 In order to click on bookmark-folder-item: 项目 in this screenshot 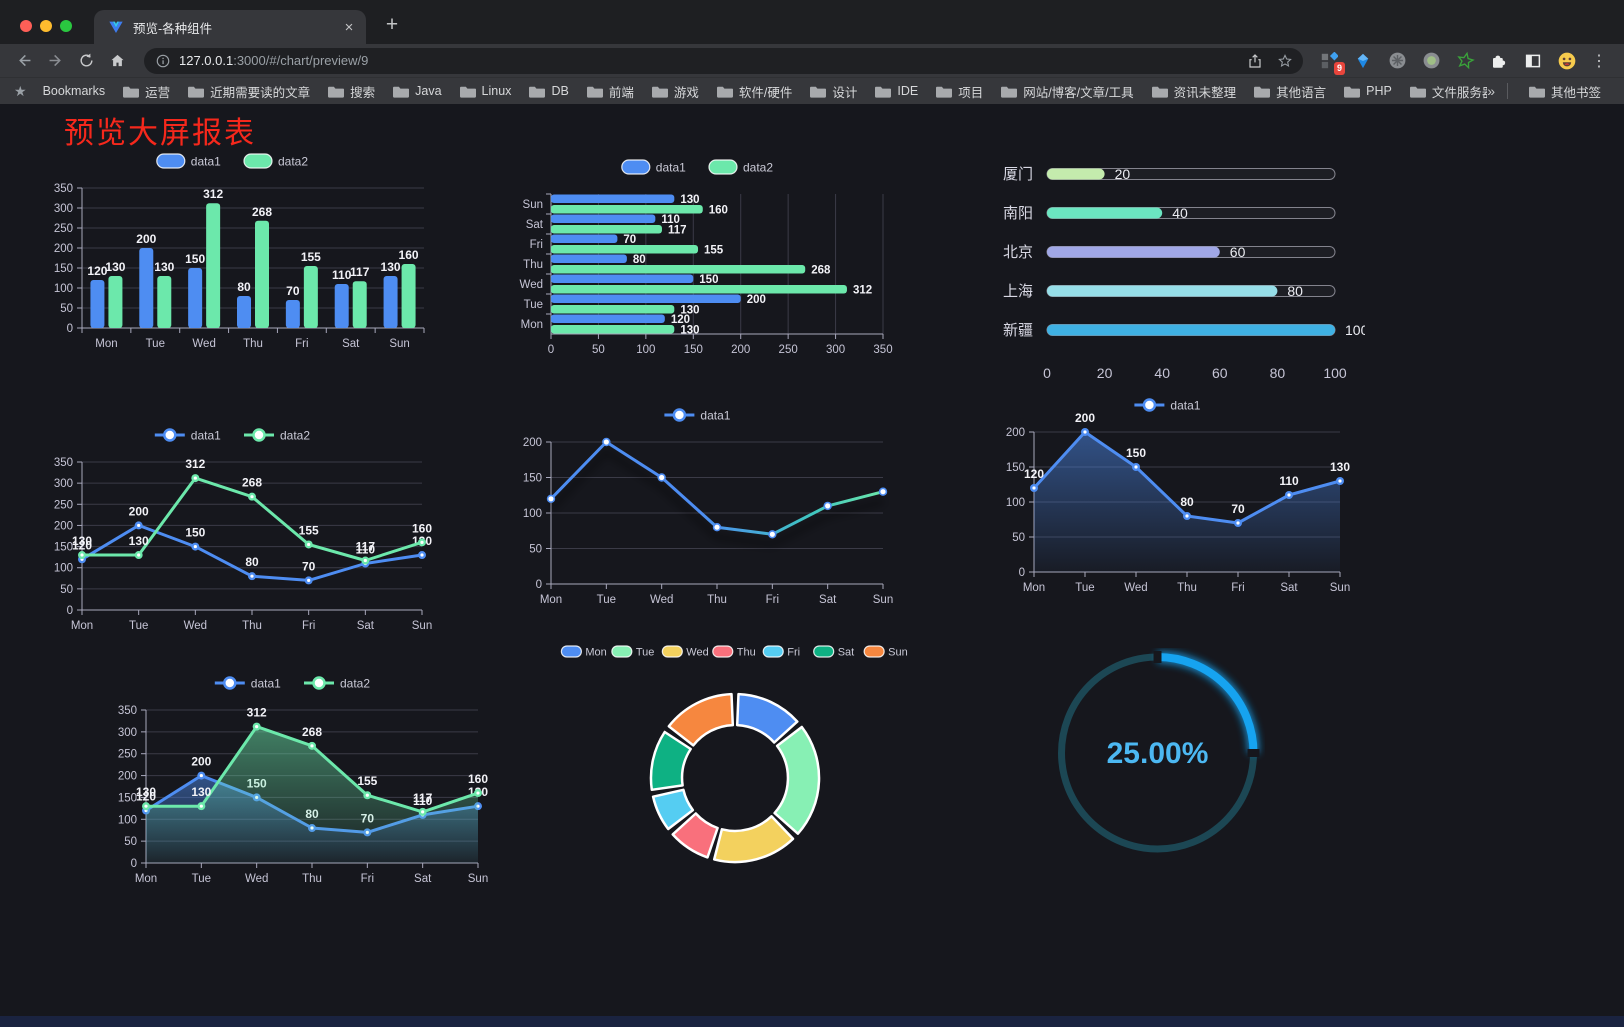, I will do `click(959, 91)`.